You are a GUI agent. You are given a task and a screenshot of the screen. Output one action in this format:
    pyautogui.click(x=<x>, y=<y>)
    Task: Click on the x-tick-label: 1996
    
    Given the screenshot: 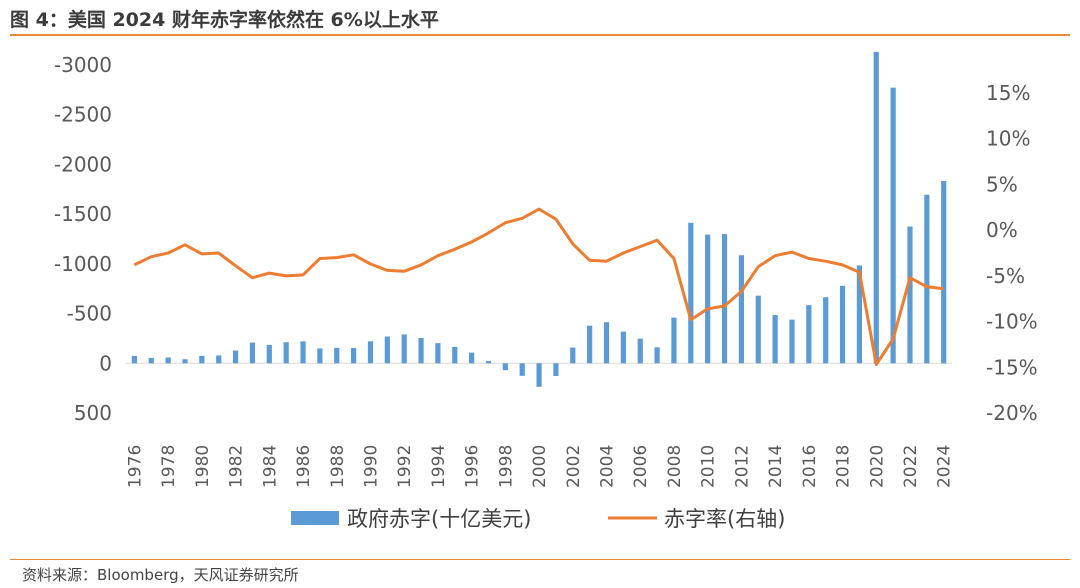 What is the action you would take?
    pyautogui.click(x=473, y=466)
    